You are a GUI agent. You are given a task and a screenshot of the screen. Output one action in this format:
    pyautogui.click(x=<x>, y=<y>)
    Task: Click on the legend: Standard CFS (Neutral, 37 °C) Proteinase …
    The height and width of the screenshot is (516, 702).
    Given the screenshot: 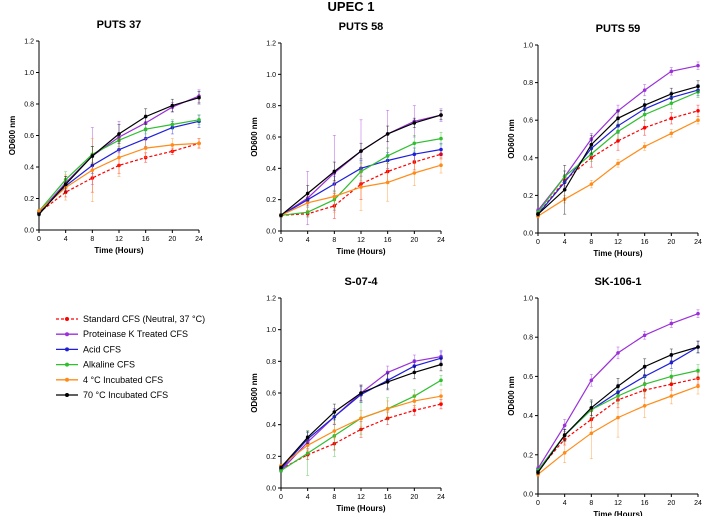 What is the action you would take?
    pyautogui.click(x=130, y=357)
    